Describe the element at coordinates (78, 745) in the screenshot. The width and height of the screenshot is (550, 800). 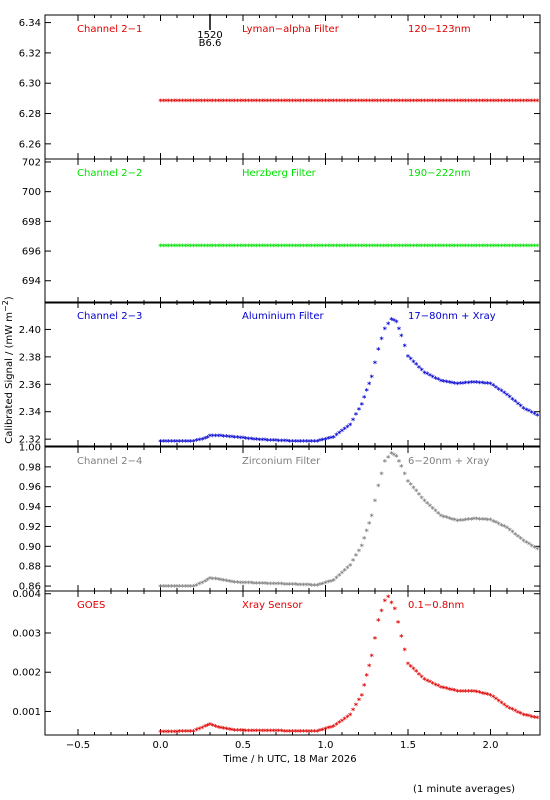
I see `x-tick-label: −0.5` at that location.